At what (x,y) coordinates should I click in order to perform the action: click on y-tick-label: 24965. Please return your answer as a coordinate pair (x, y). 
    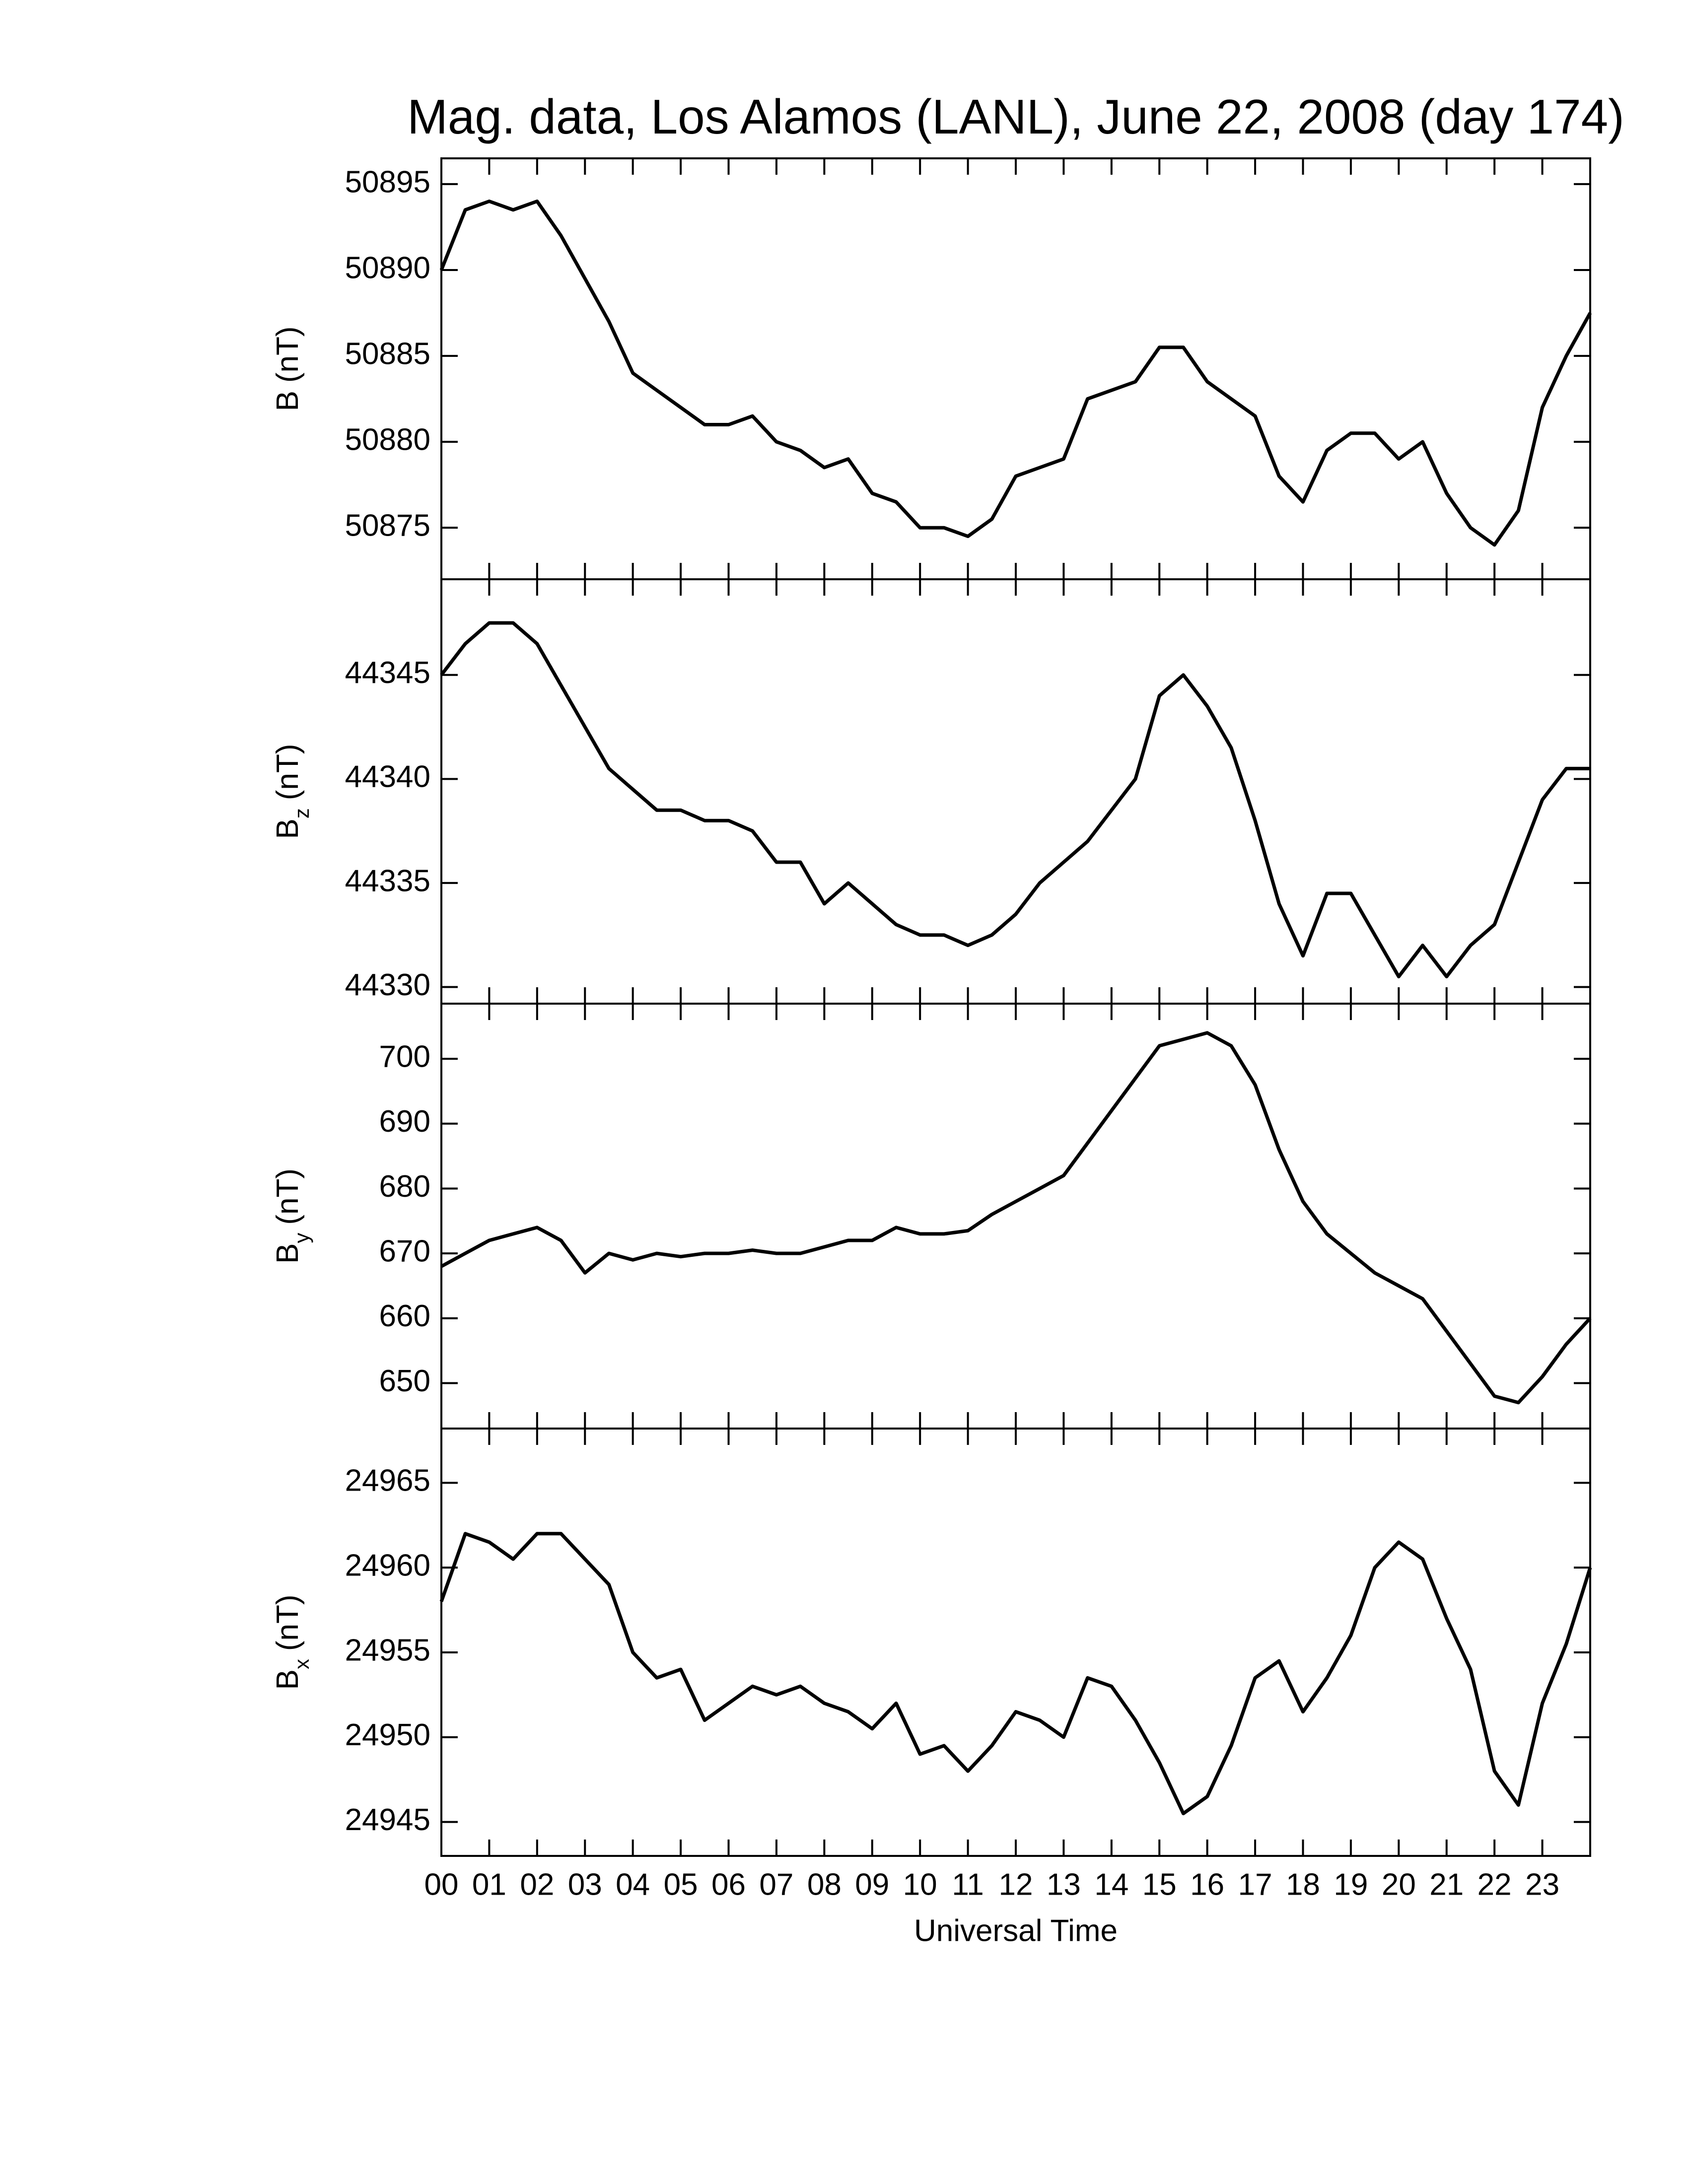
    Looking at the image, I should click on (387, 1481).